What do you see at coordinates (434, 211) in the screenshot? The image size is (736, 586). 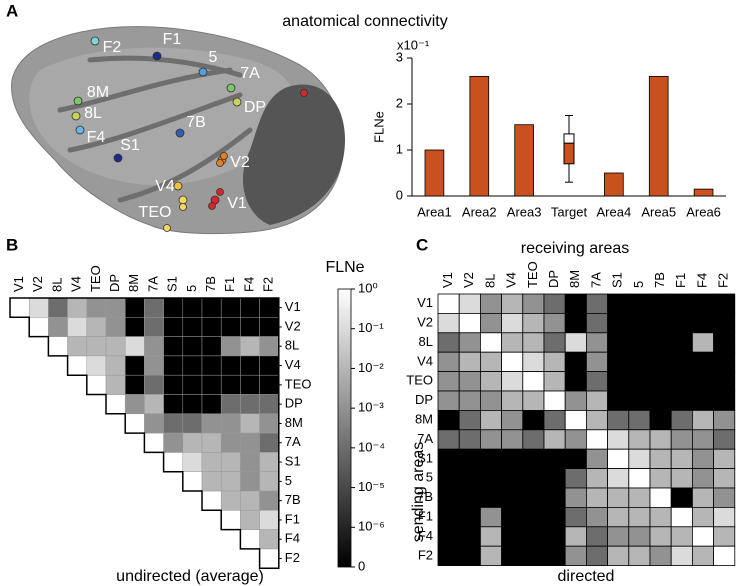 I see `x-tick-label: Area1` at bounding box center [434, 211].